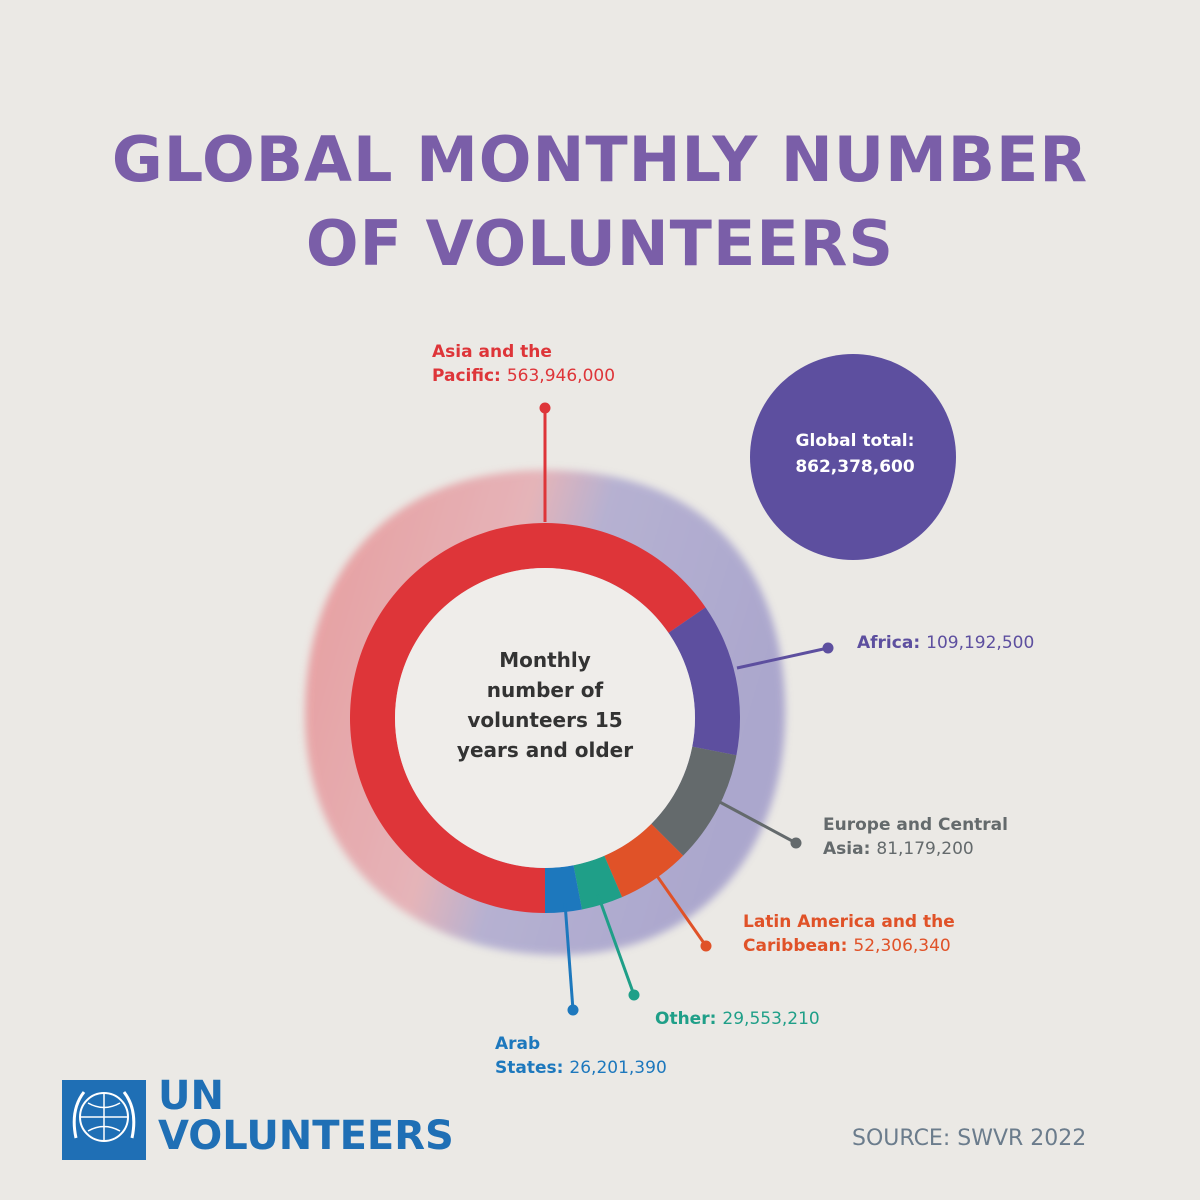 The image size is (1200, 1200). I want to click on source: SOURCE: SWVR 2022, so click(969, 1138).